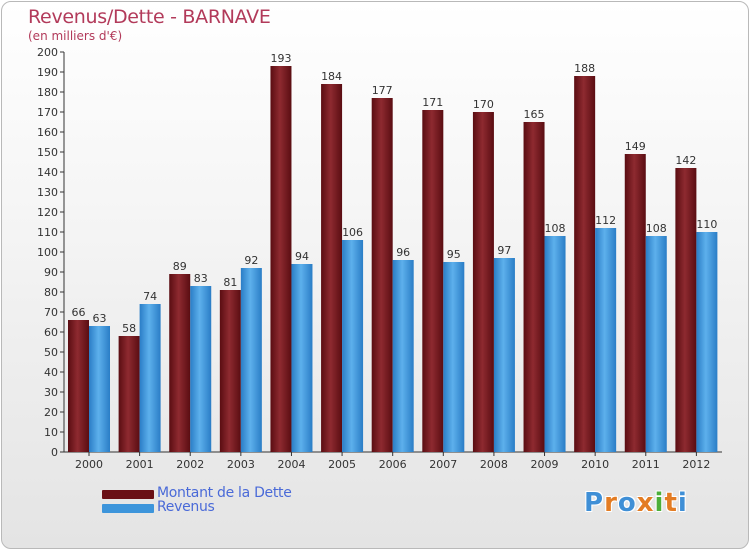  I want to click on data-label-revenue: 110, so click(706, 224).